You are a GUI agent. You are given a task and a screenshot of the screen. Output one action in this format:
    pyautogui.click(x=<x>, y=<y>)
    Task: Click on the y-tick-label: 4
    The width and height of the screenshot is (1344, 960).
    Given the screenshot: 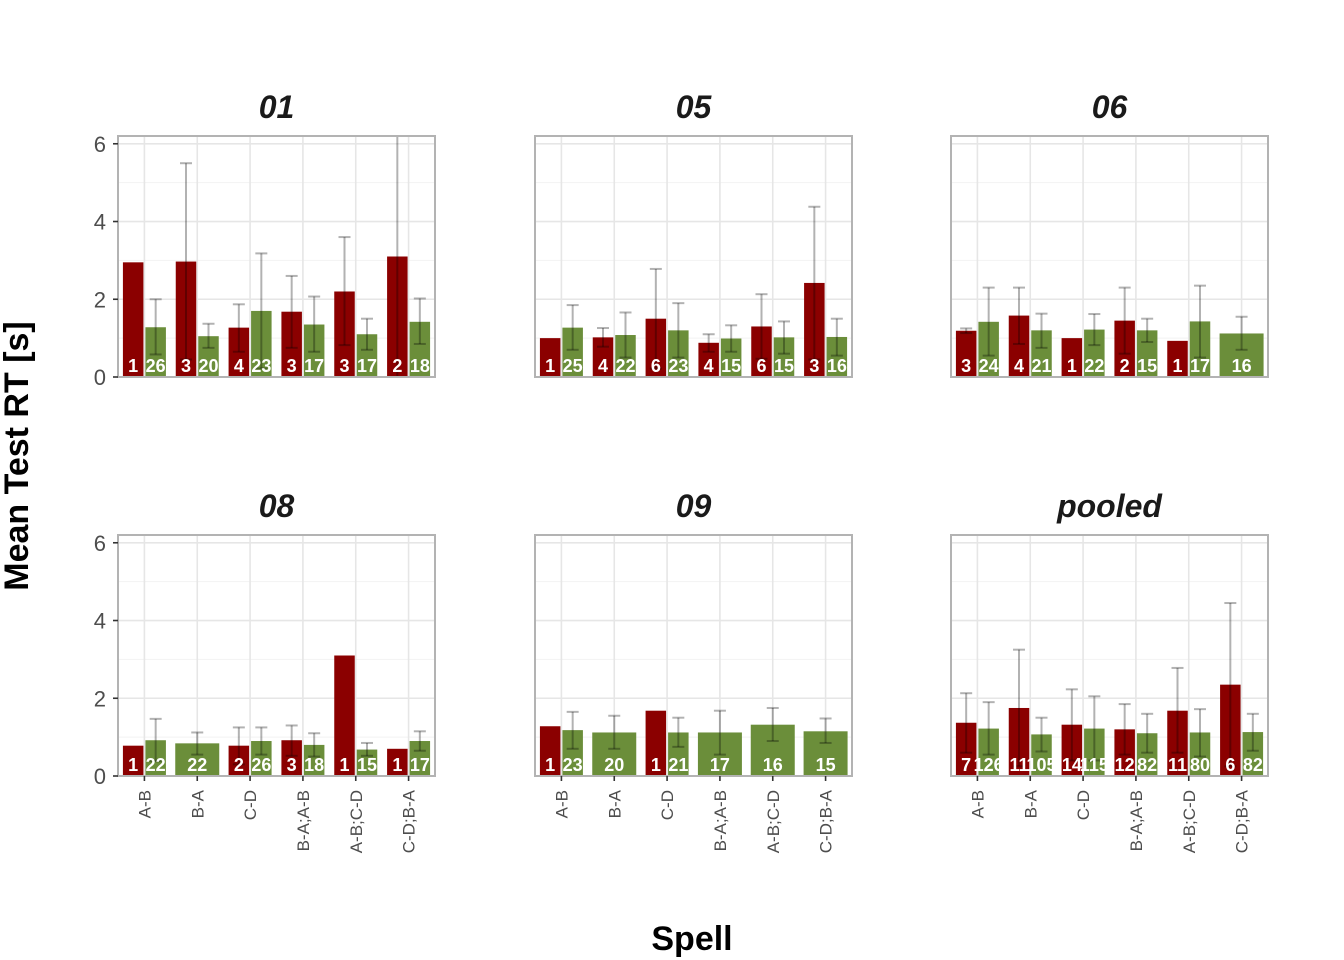 What is the action you would take?
    pyautogui.click(x=100, y=621)
    